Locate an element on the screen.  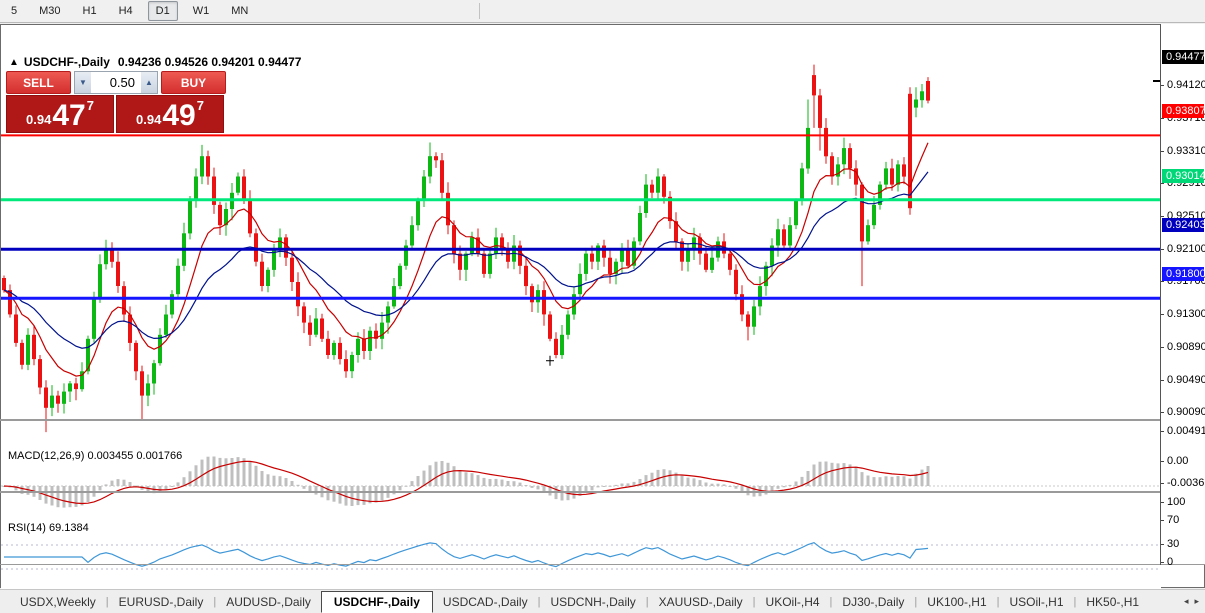
price-axis-tick-label: 0.90890 is located at coordinates (1186, 347).